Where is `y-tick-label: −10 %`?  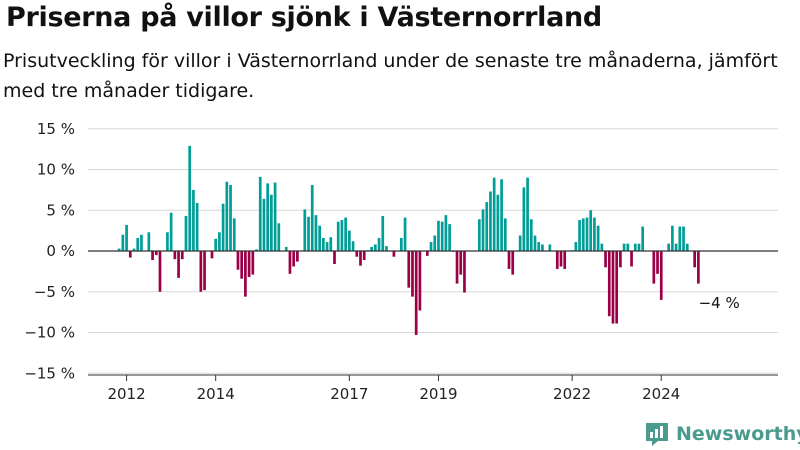
y-tick-label: −10 % is located at coordinates (49, 333).